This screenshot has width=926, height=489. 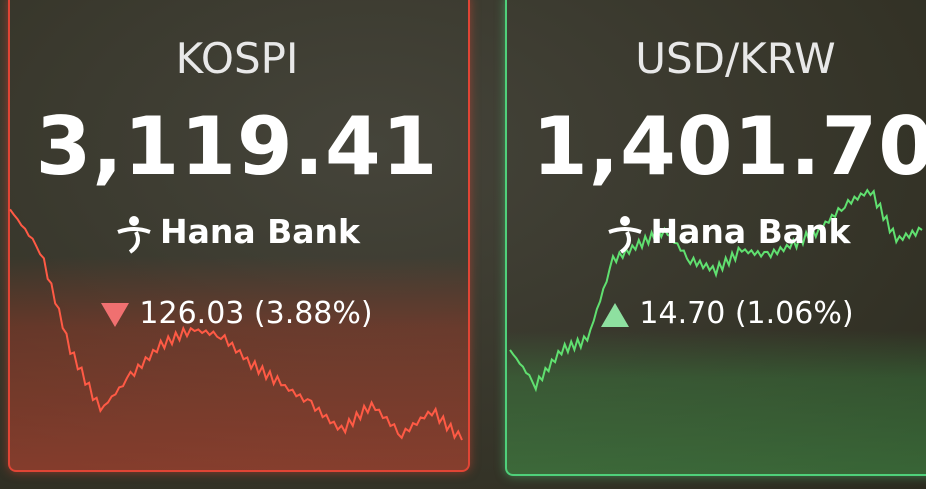 What do you see at coordinates (237, 146) in the screenshot?
I see `kospi-value: 3,119.41` at bounding box center [237, 146].